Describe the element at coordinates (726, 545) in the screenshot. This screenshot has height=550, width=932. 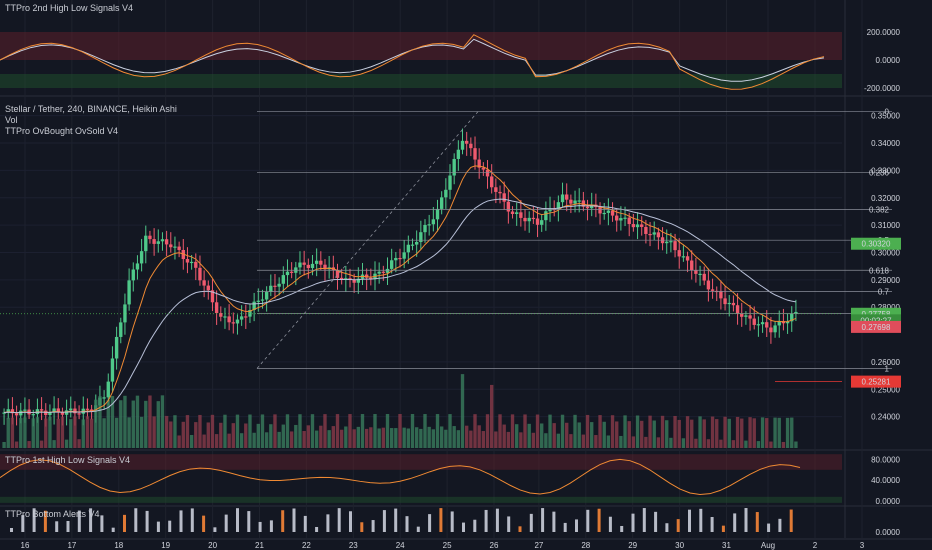
I see `x-tick-label: 31` at that location.